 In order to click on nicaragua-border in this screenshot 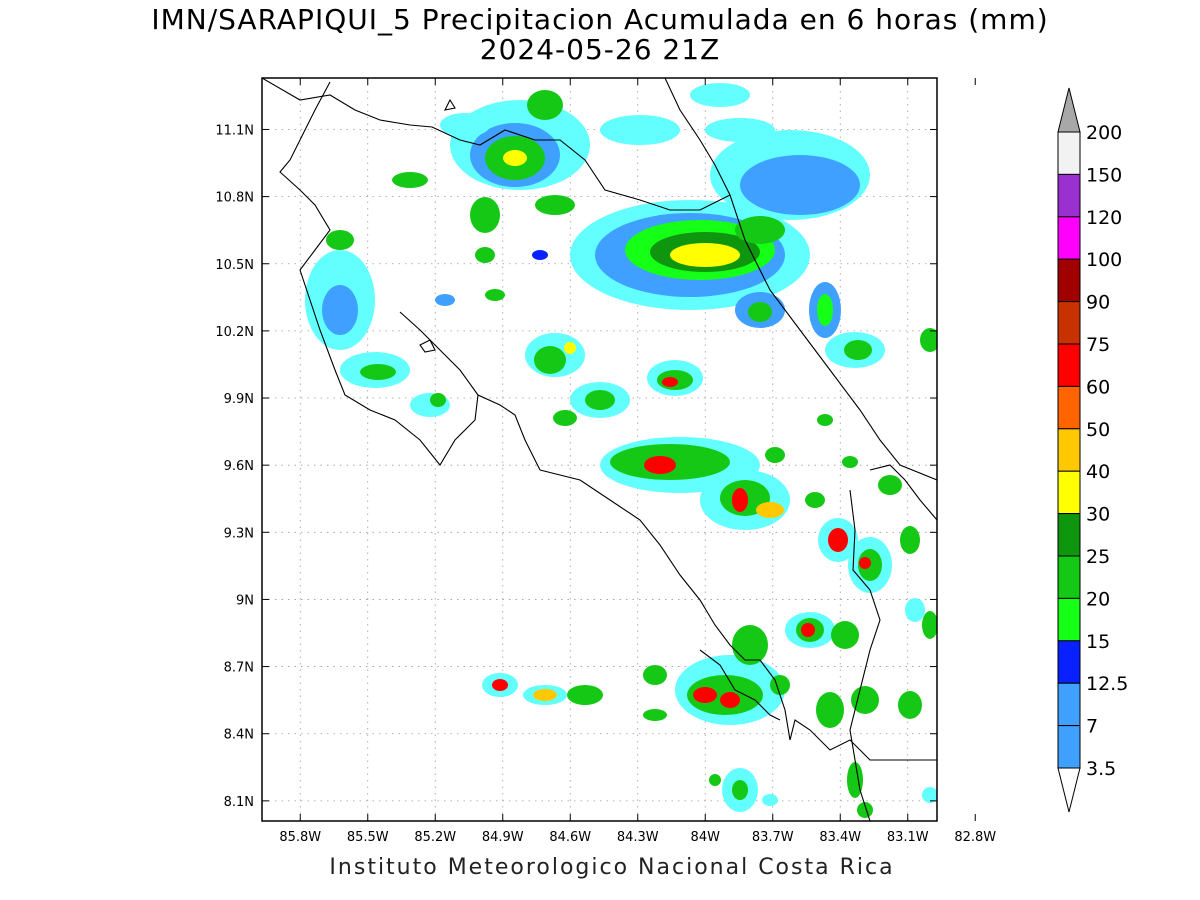, I will do `click(581, 168)`.